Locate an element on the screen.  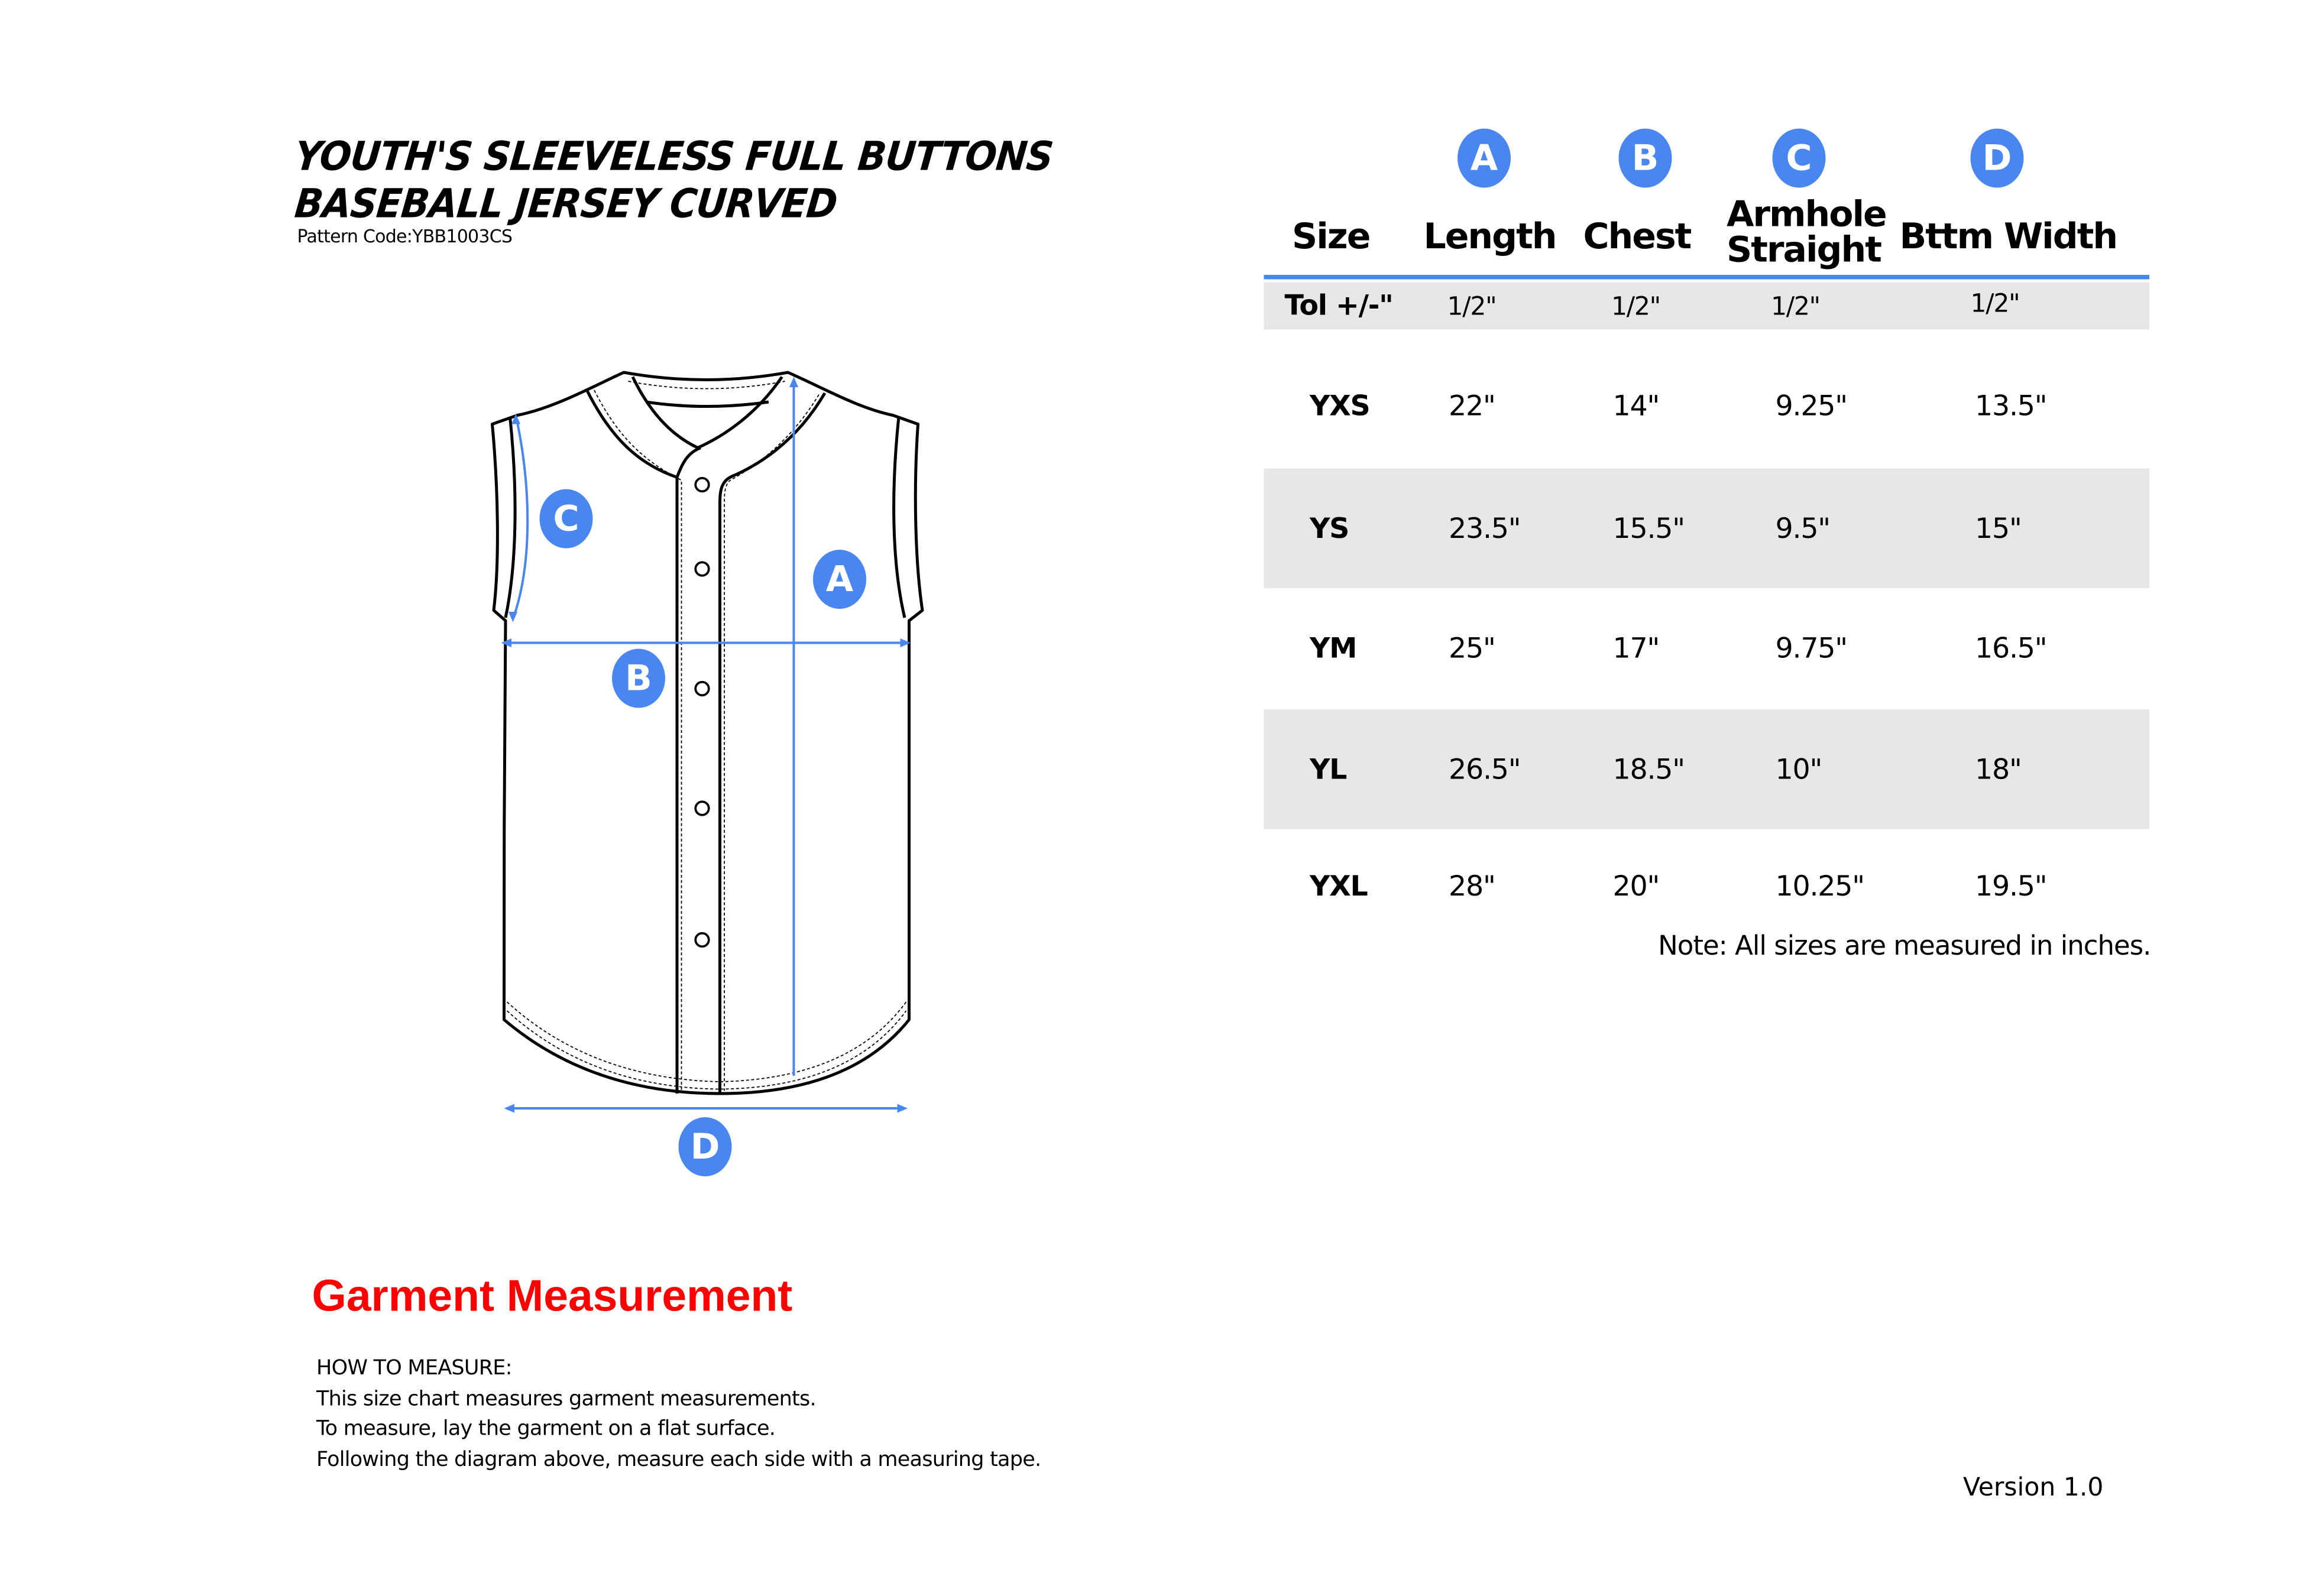
armhole-cell: 10.25" is located at coordinates (1820, 886).